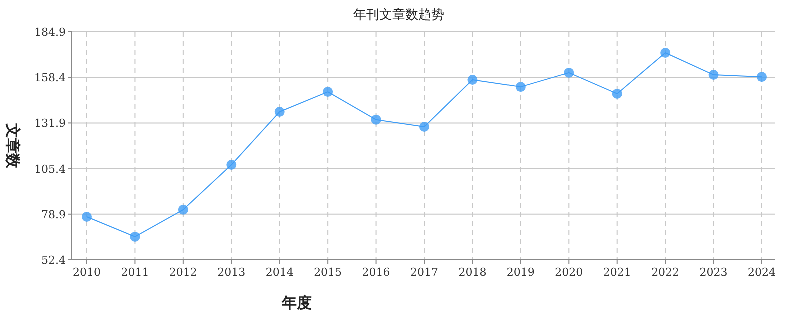 Image resolution: width=798 pixels, height=330 pixels. I want to click on x-tick-label: 2010, so click(87, 272).